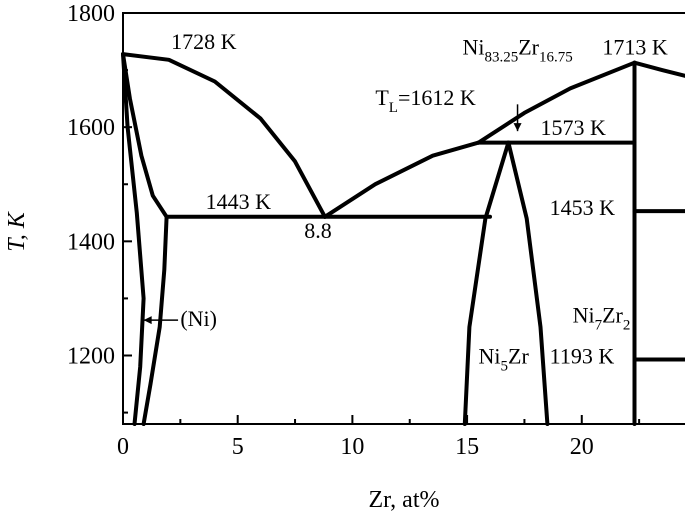 Image resolution: width=685 pixels, height=518 pixels. Describe the element at coordinates (155, 320) in the screenshot. I see `curve-solvus-ni-lower` at that location.